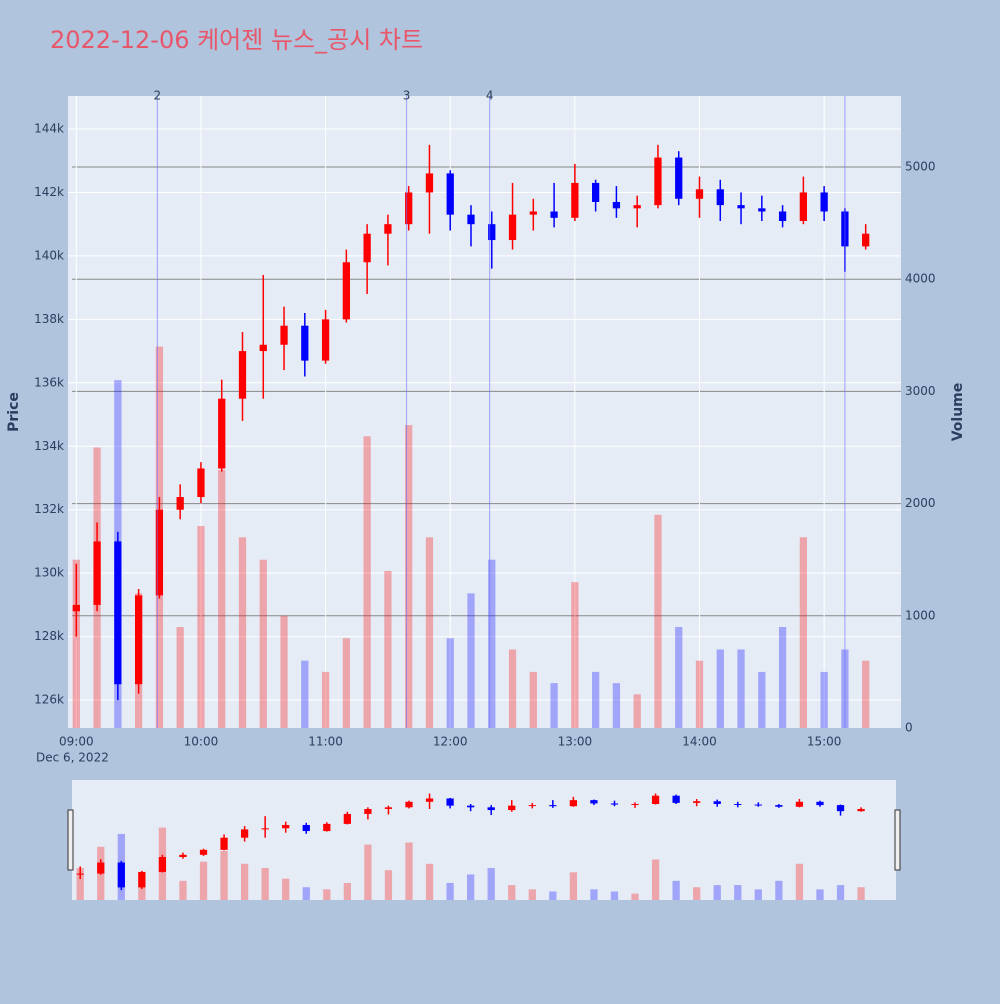 This screenshot has width=1000, height=1004. I want to click on y-axis-title: Price, so click(14, 412).